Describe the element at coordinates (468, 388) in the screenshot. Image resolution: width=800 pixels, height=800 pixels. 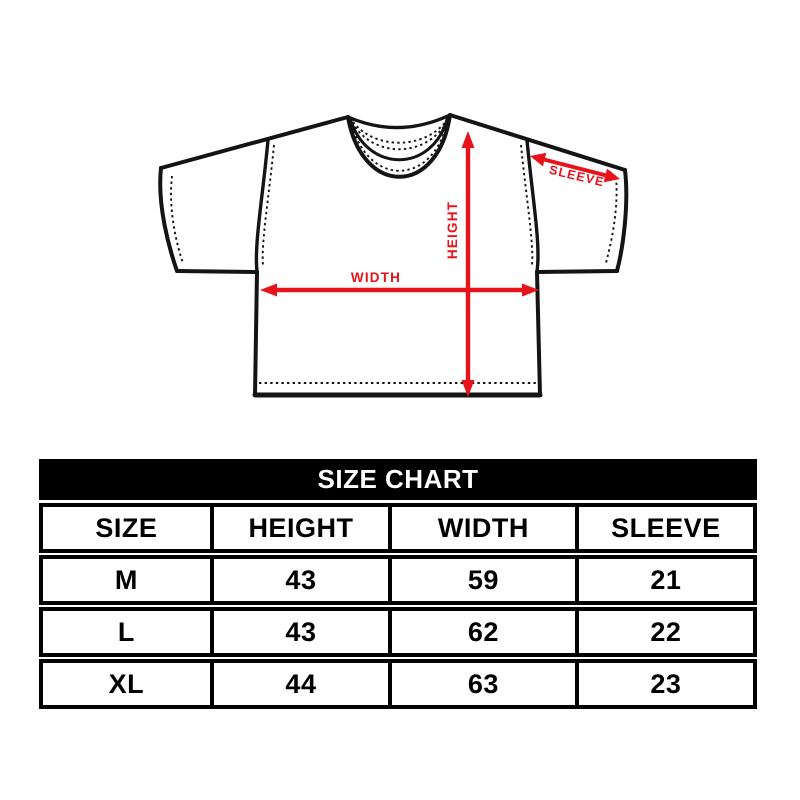
I see `height-arrowhead-bottom` at that location.